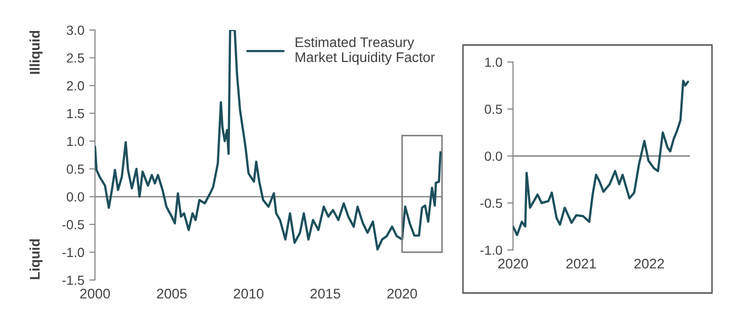  What do you see at coordinates (365, 50) in the screenshot?
I see `legend-label: Estimated Treasury Market Liquidity Factor` at bounding box center [365, 50].